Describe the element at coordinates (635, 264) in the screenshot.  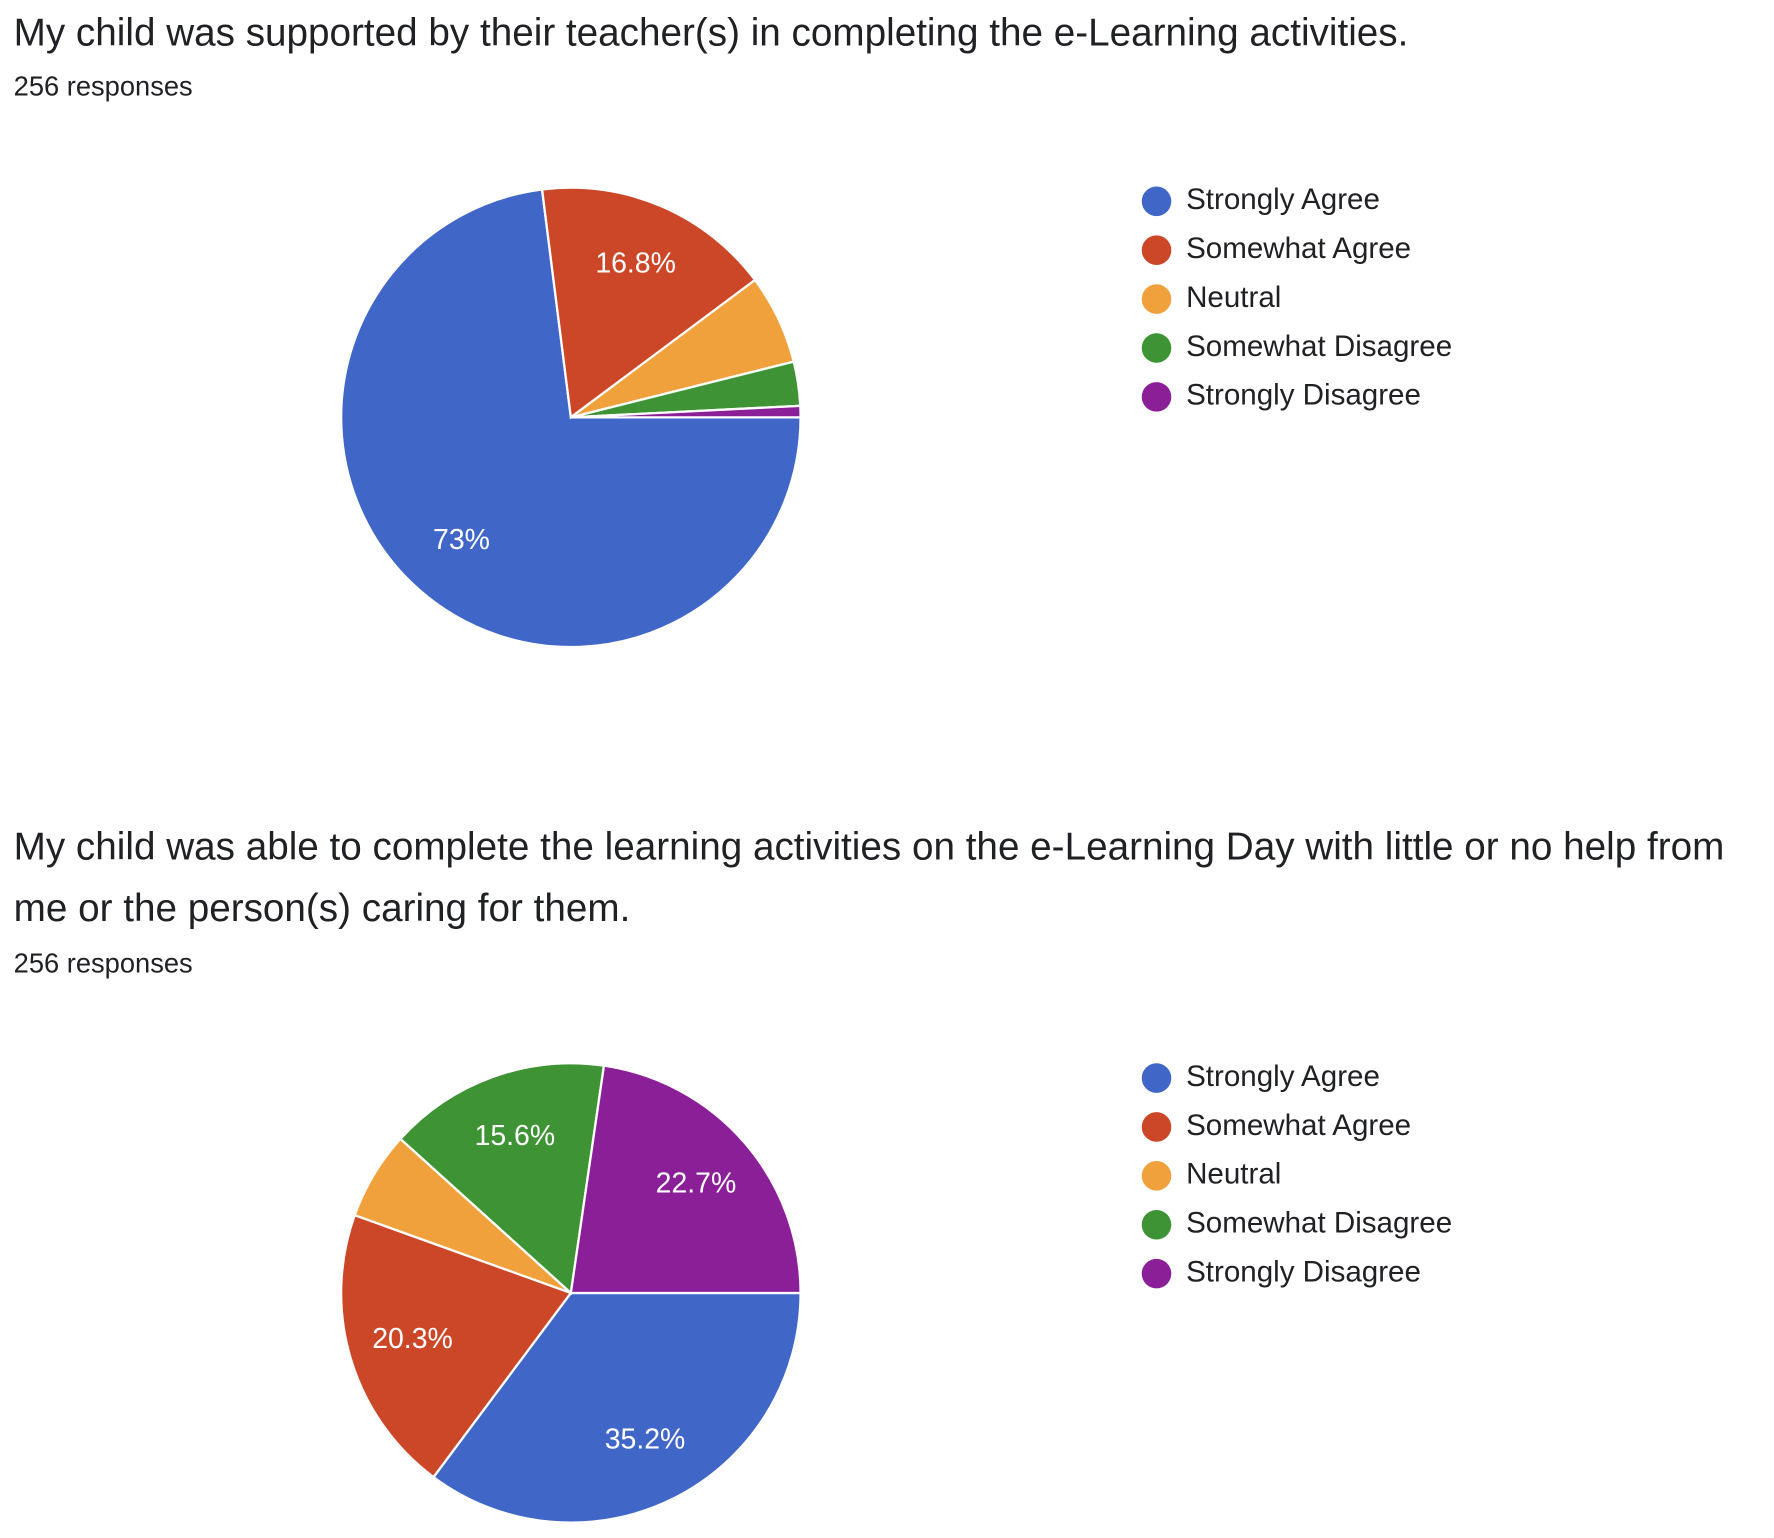
I see `data-label: 16.8%` at that location.